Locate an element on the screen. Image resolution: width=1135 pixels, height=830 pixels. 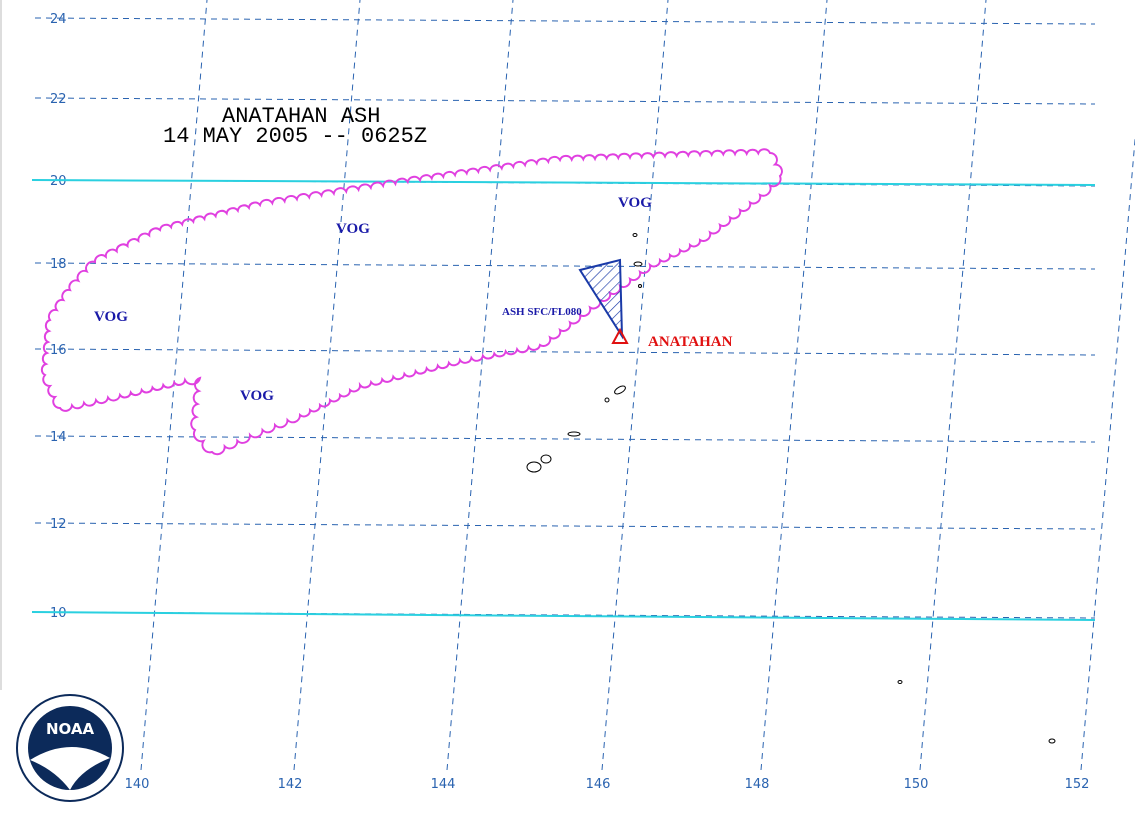
title: ANATAHAN ASH is located at coordinates (301, 116).